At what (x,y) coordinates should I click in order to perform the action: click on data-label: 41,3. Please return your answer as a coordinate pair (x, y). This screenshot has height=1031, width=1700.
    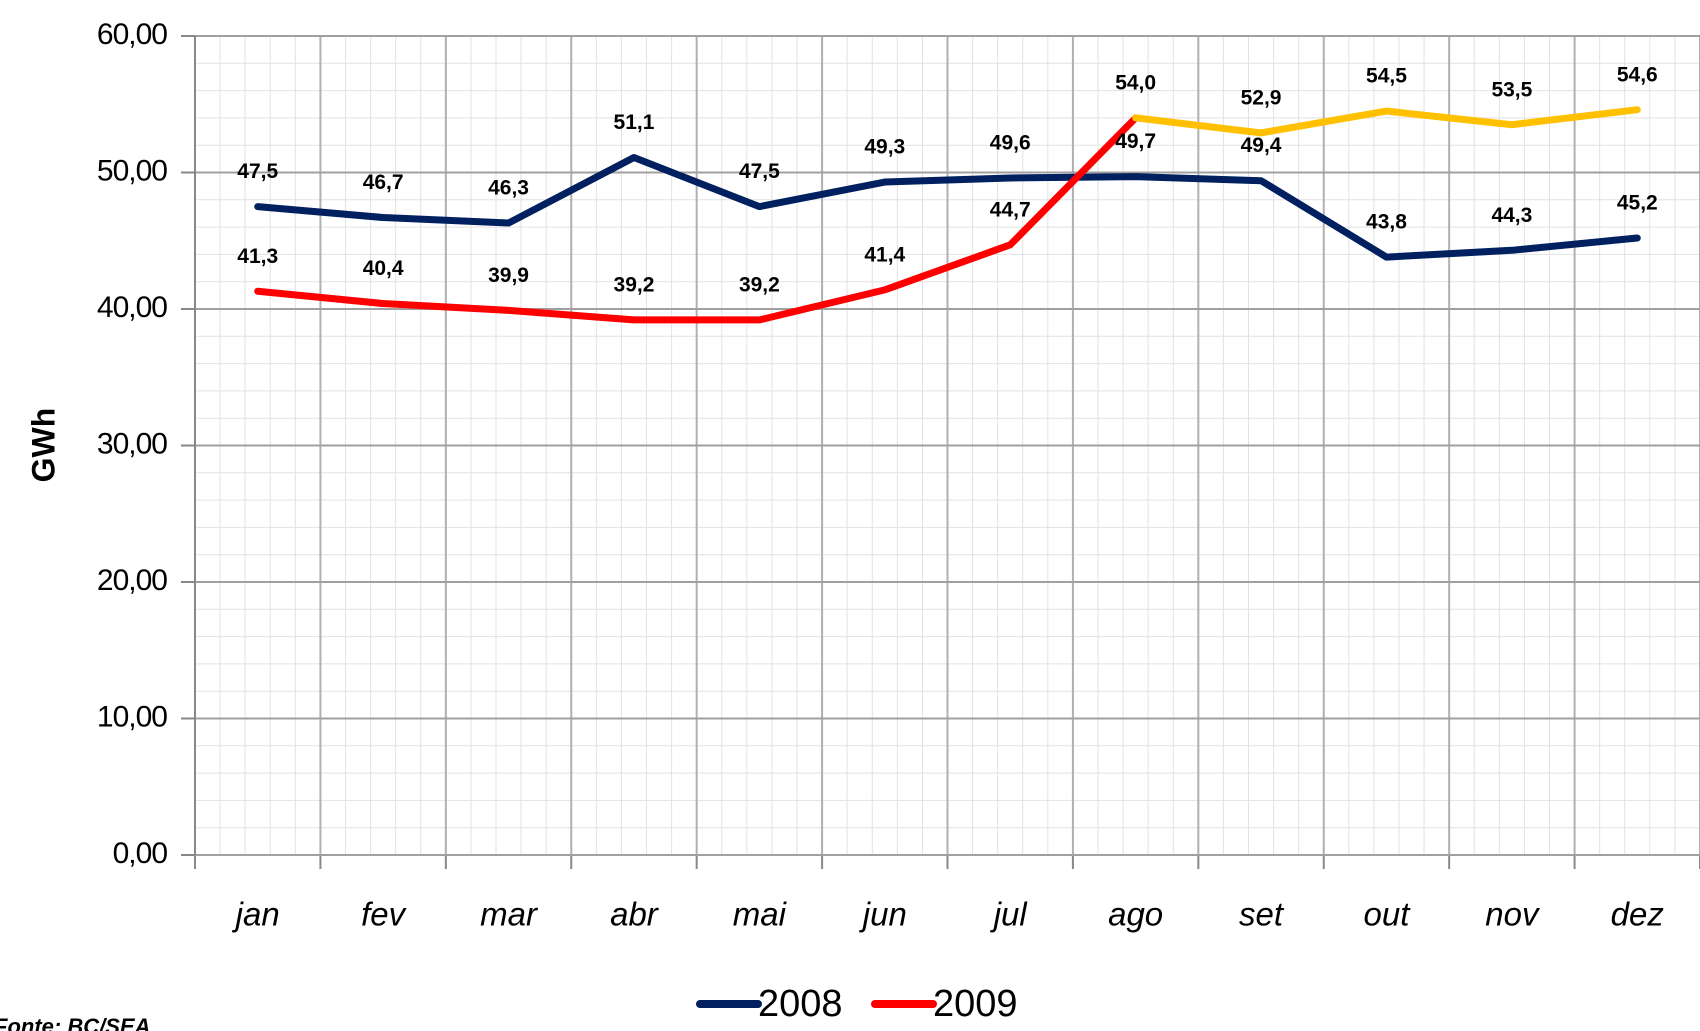
    Looking at the image, I should click on (257, 256).